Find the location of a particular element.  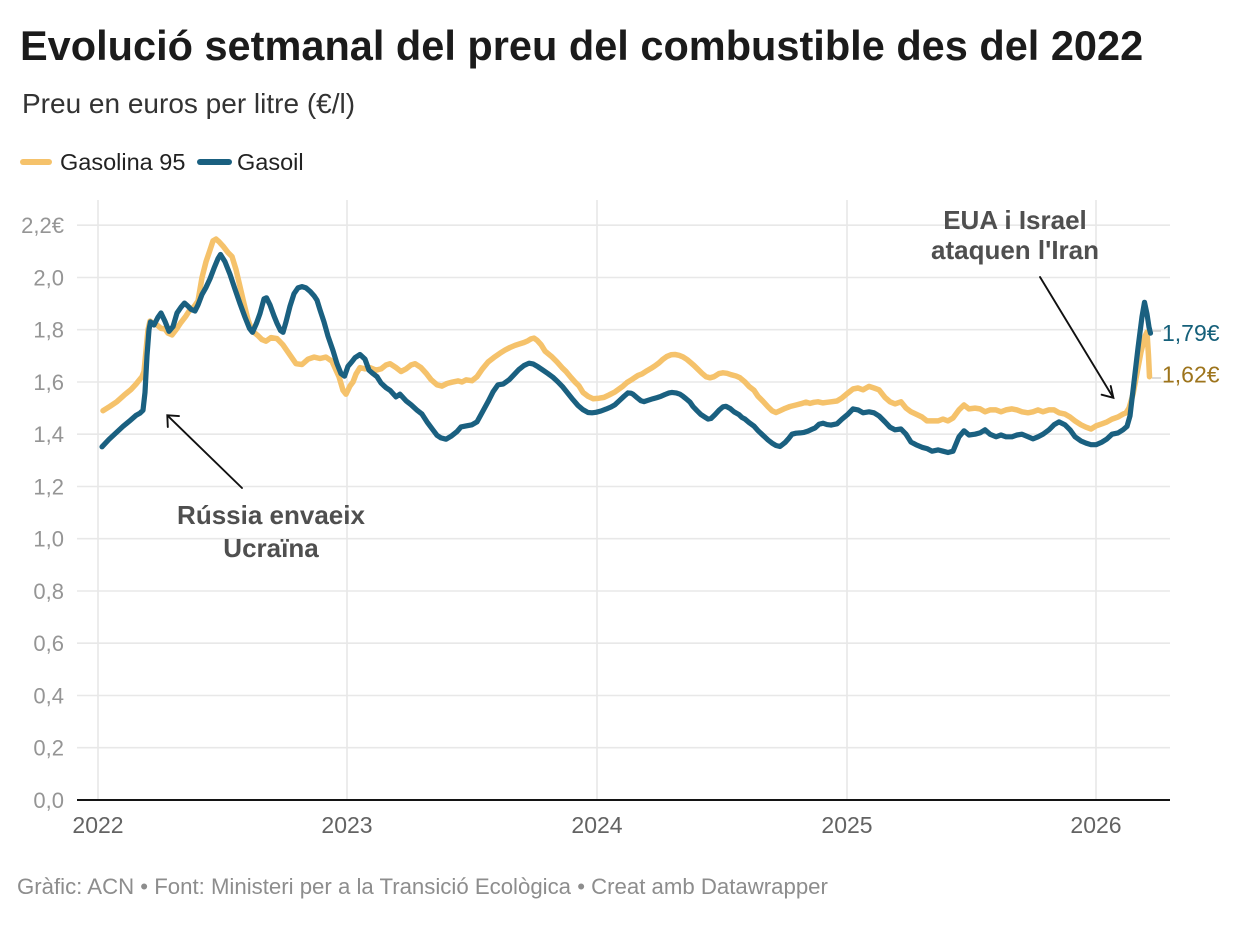

svg-text: 1,6 is located at coordinates (48, 382).